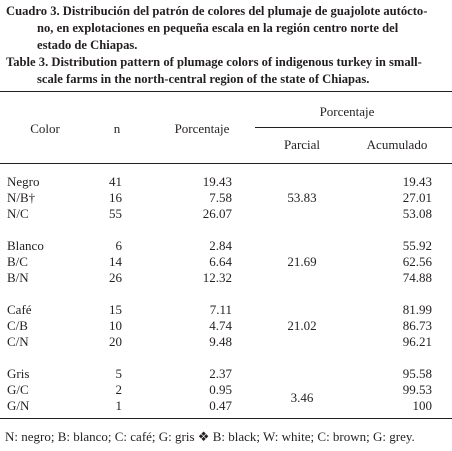 The image size is (452, 451). What do you see at coordinates (217, 213) in the screenshot?
I see `percent-cell: 26.07` at bounding box center [217, 213].